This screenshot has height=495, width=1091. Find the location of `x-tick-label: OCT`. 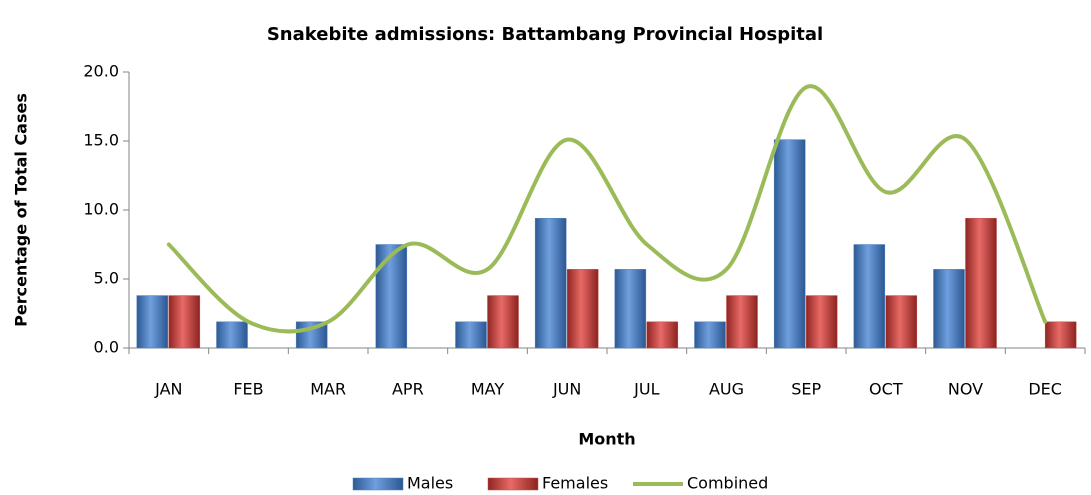

x-tick-label: OCT is located at coordinates (886, 389).